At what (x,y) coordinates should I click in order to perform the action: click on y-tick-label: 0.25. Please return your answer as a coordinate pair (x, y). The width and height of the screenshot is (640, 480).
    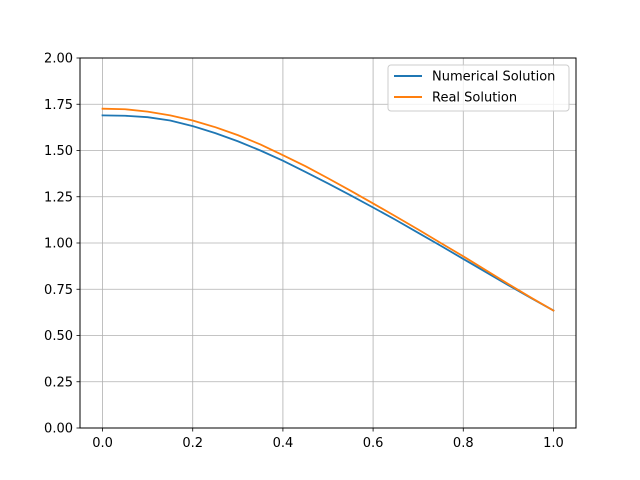
    Looking at the image, I should click on (58, 382).